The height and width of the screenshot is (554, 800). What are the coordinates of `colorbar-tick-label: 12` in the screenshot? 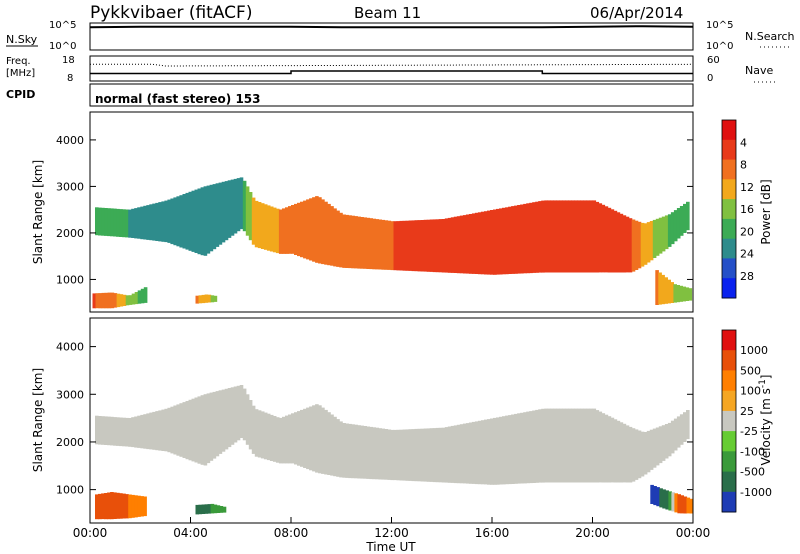 It's located at (747, 187).